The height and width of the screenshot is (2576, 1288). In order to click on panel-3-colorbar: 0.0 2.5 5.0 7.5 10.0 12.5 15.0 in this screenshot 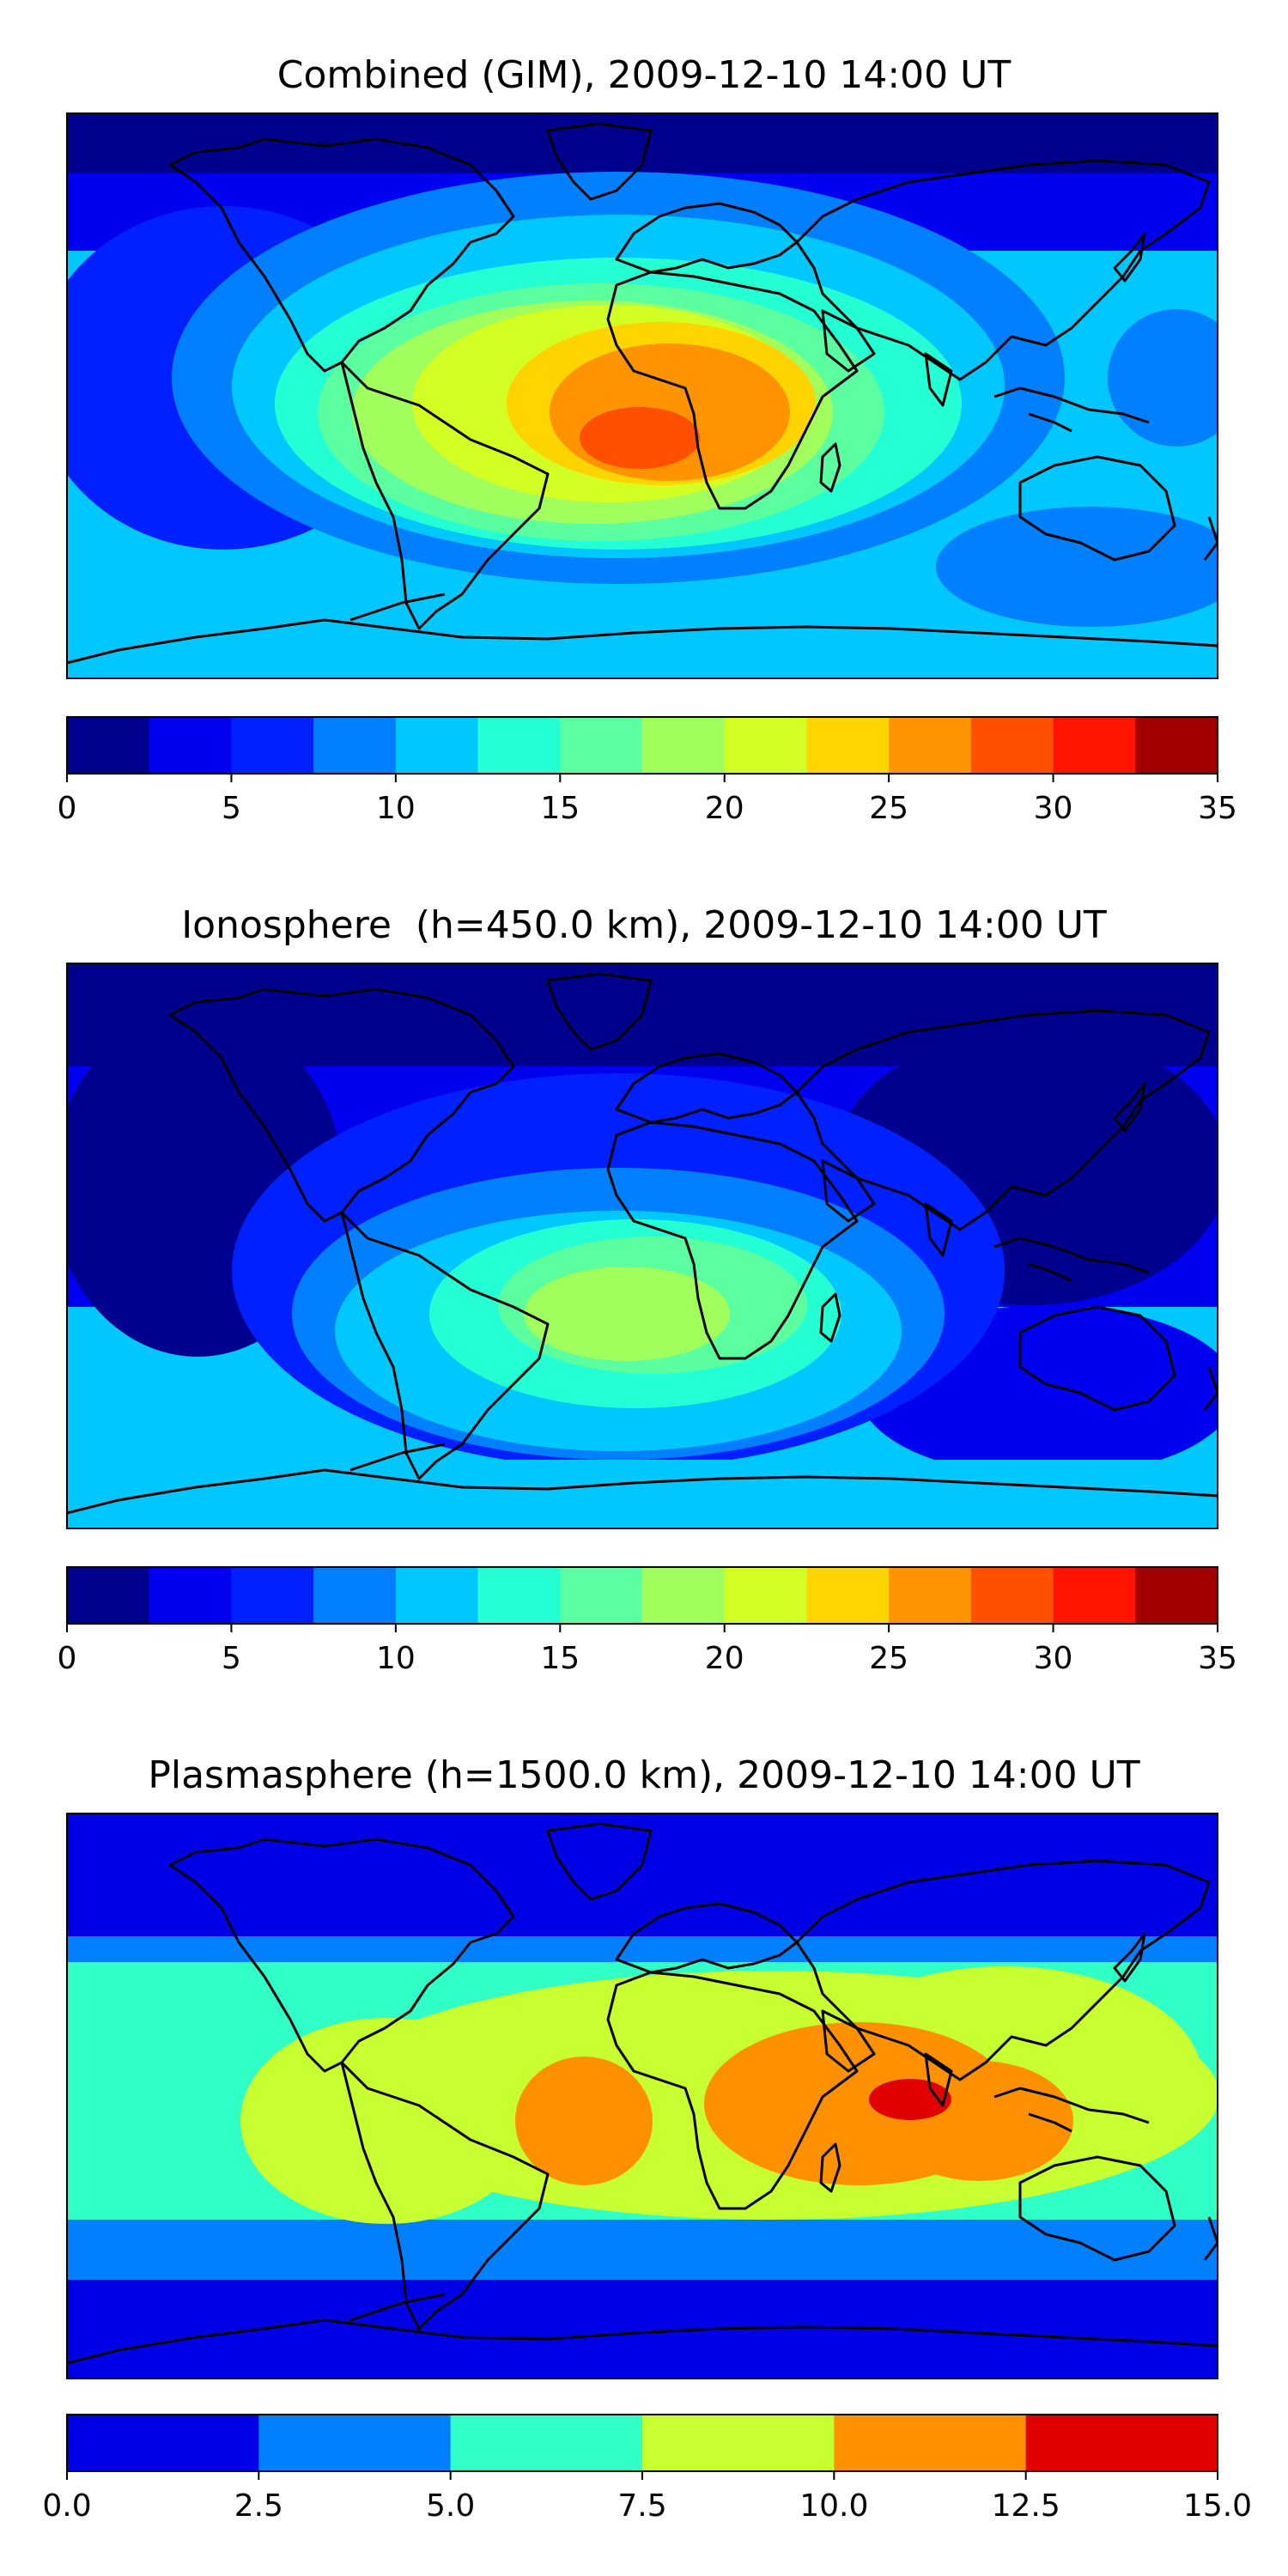, I will do `click(647, 2469)`.